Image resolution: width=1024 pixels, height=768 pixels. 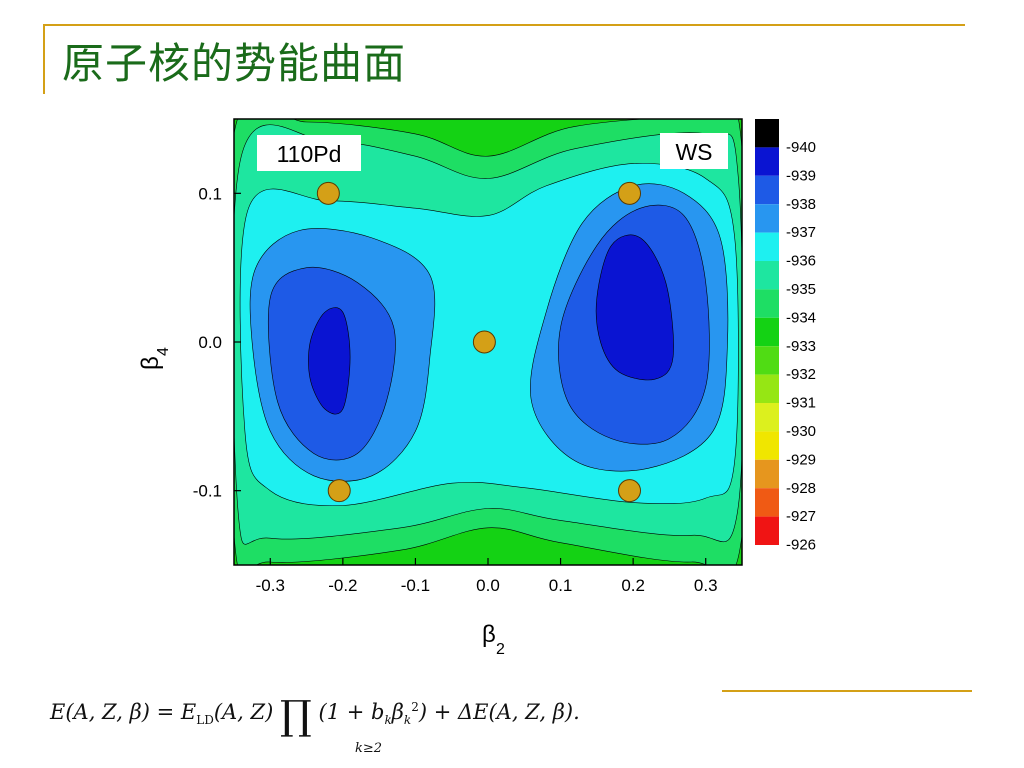 What do you see at coordinates (801, 516) in the screenshot?
I see `colorbar-label: -927` at bounding box center [801, 516].